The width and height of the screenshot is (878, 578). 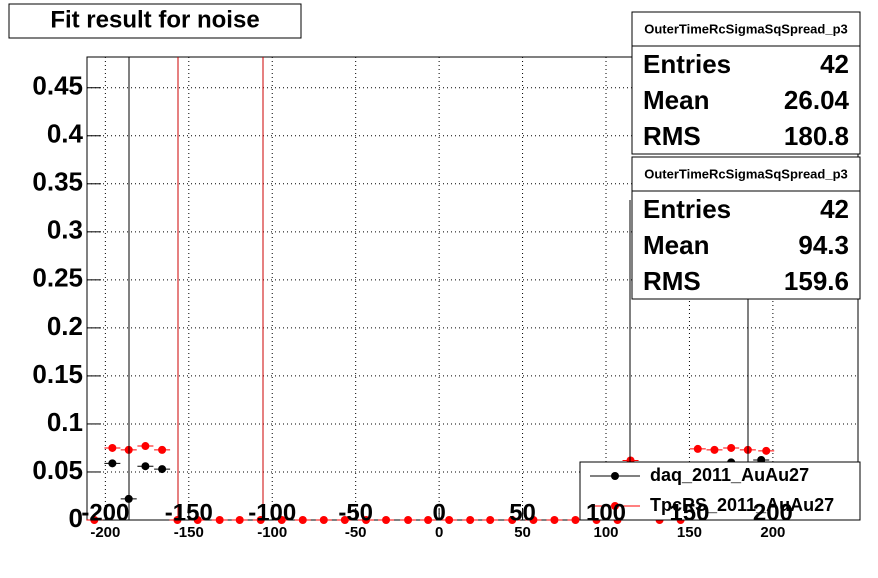 I want to click on y-tick-label: 0.25, so click(x=57, y=278).